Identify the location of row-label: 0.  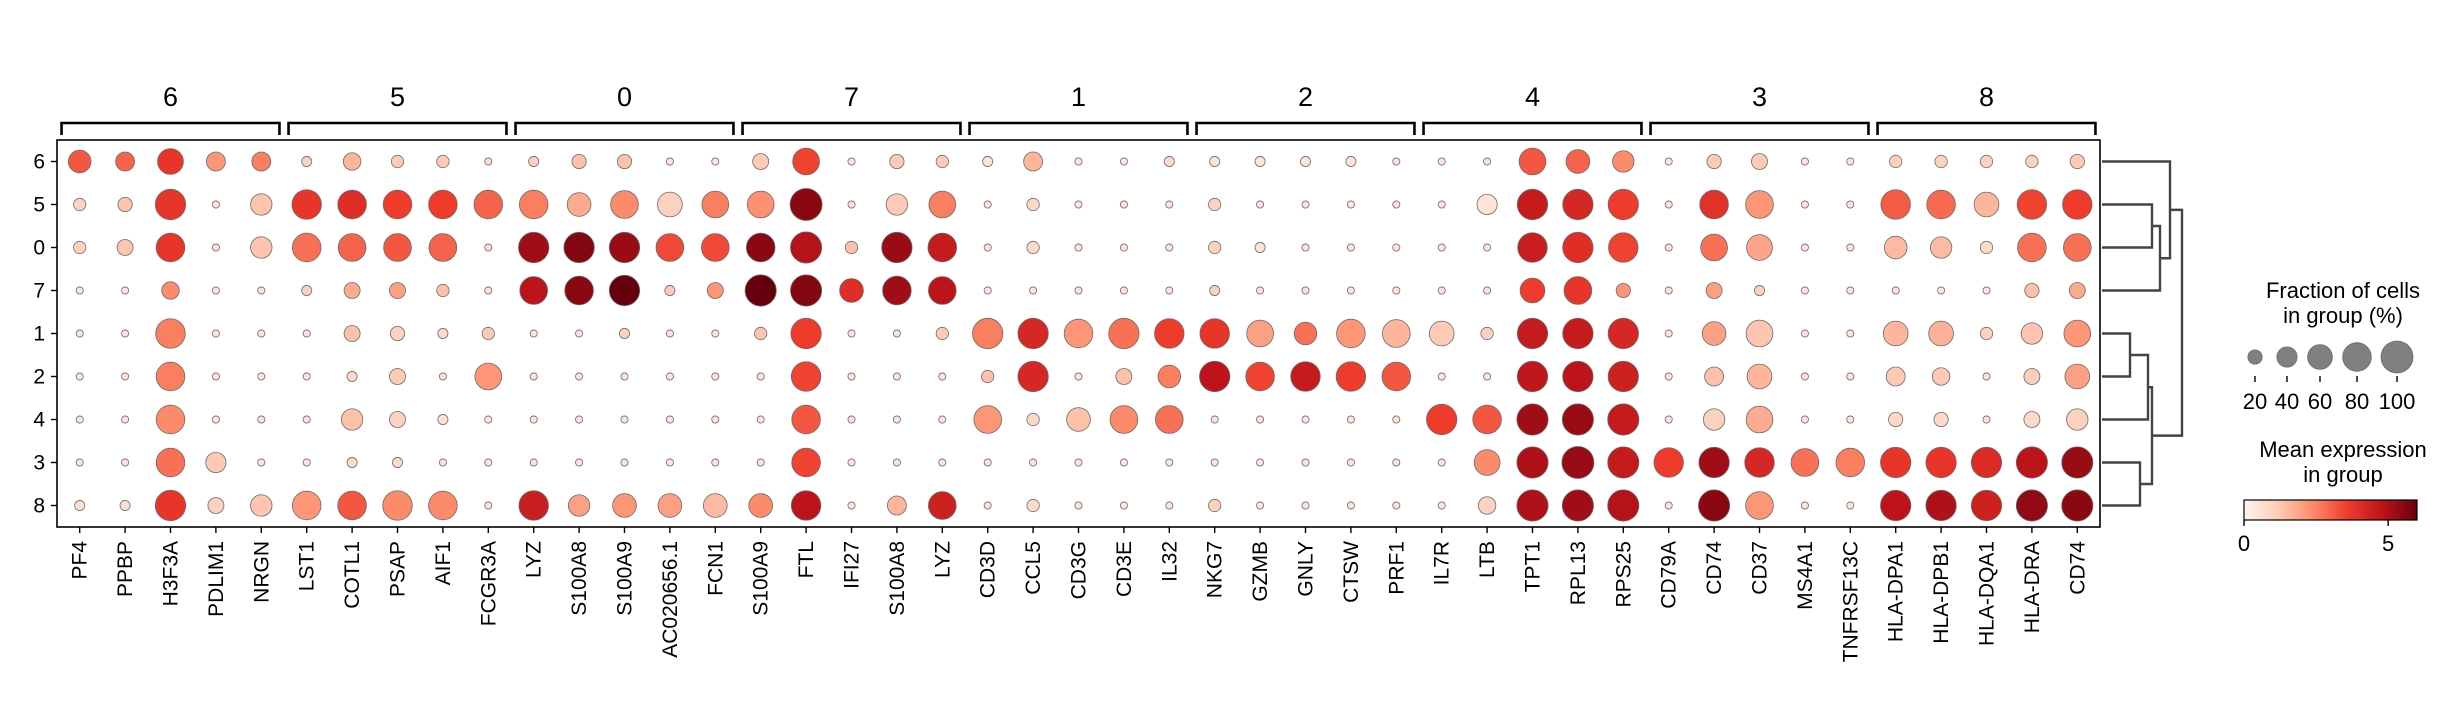
(39, 248).